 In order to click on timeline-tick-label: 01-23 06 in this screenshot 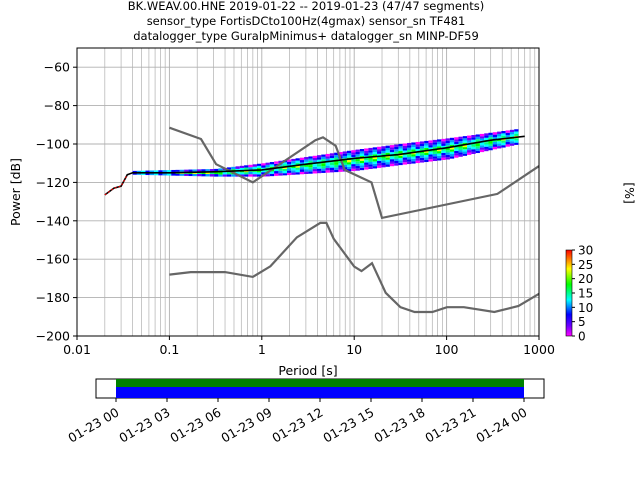, I will do `click(195, 425)`.